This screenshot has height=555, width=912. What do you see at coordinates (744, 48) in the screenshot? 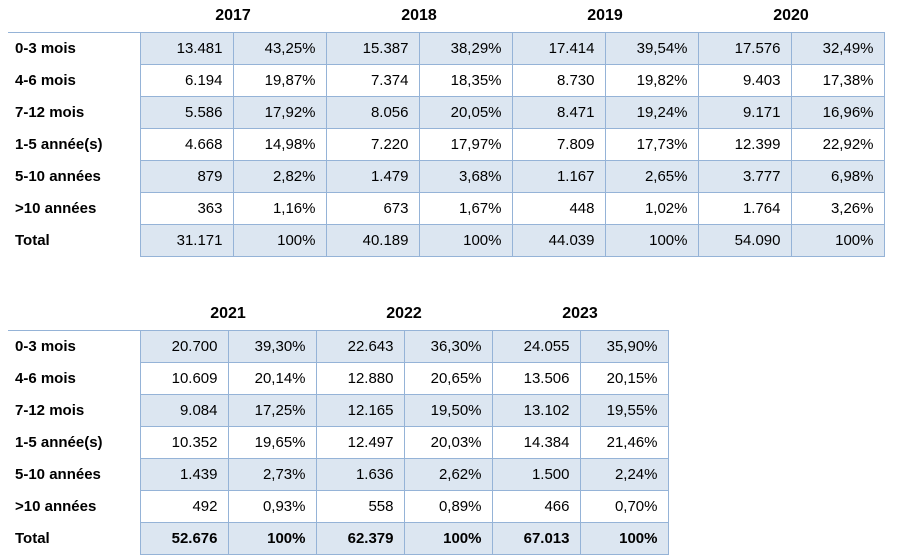
I see `cell-count: 17.576` at bounding box center [744, 48].